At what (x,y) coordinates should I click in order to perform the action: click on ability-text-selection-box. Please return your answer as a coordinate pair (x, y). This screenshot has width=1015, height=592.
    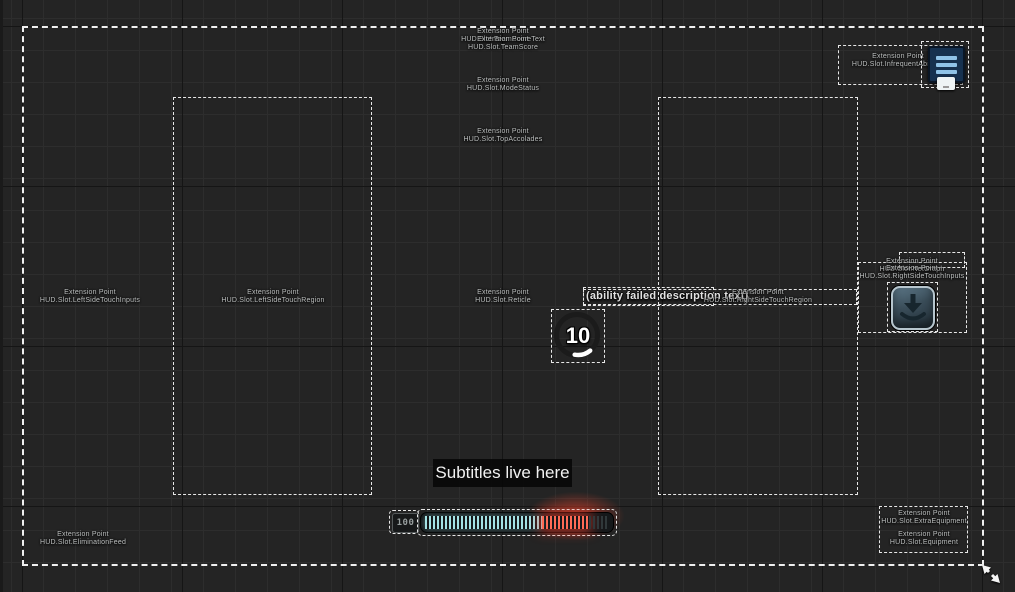
    Looking at the image, I should click on (648, 296).